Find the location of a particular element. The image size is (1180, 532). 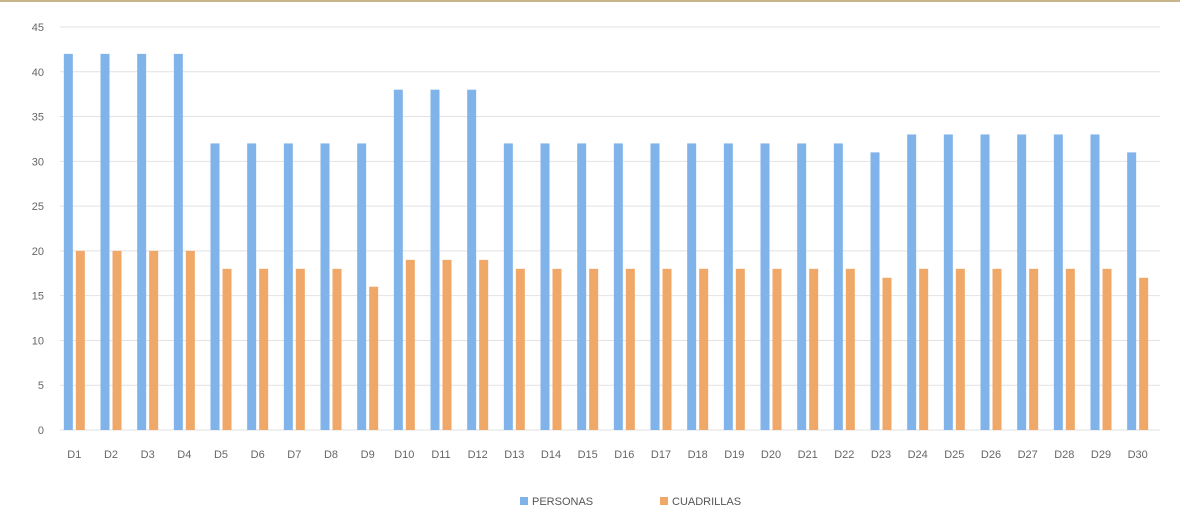

bar-personas-d23 is located at coordinates (875, 291).